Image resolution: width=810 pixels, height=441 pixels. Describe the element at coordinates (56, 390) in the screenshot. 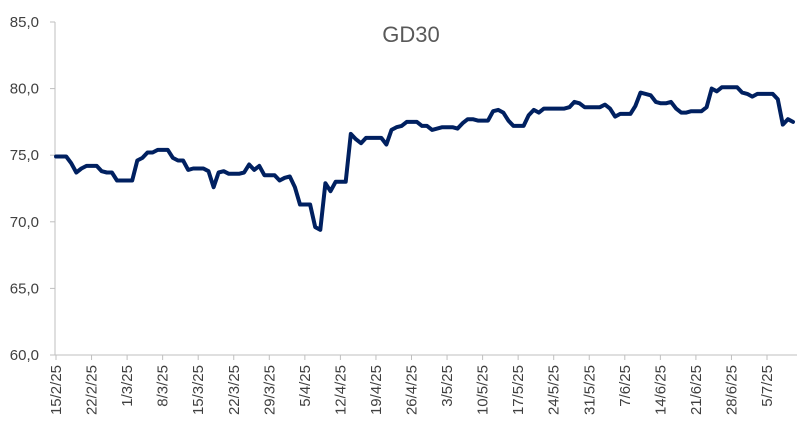

I see `x-tick-label: 15/2/25` at that location.